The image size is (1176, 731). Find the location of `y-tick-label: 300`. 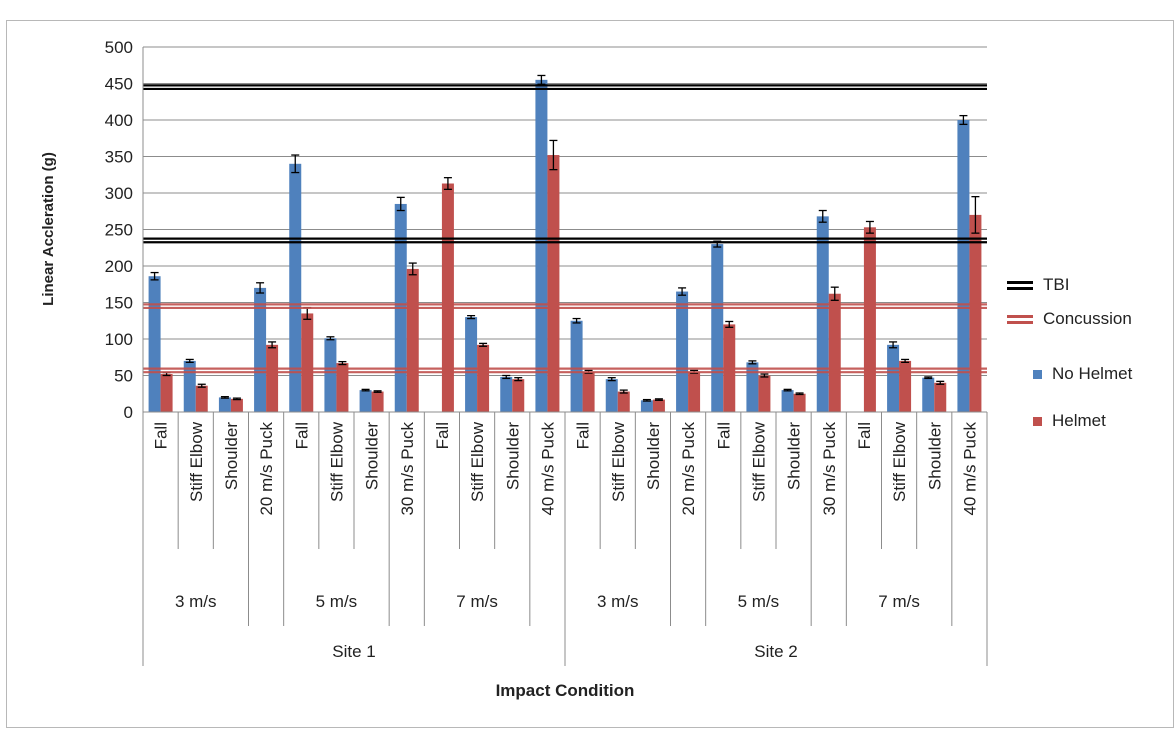

y-tick-label: 300 is located at coordinates (119, 193).